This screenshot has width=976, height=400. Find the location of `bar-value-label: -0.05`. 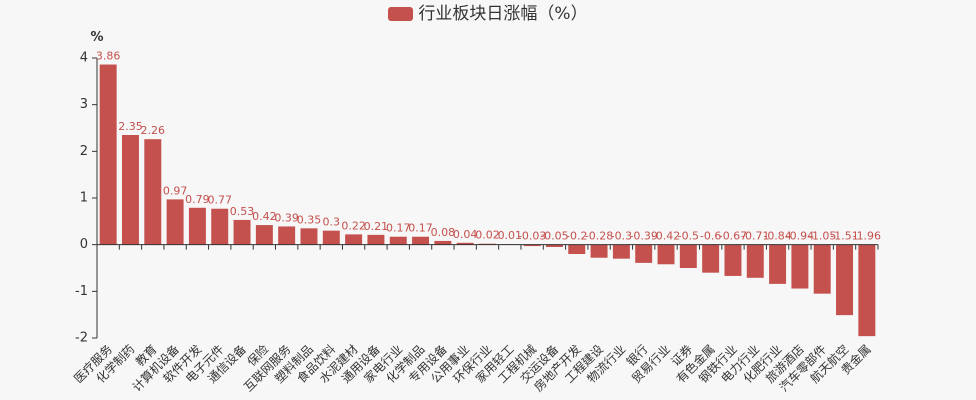

bar-value-label: -0.05 is located at coordinates (554, 236).